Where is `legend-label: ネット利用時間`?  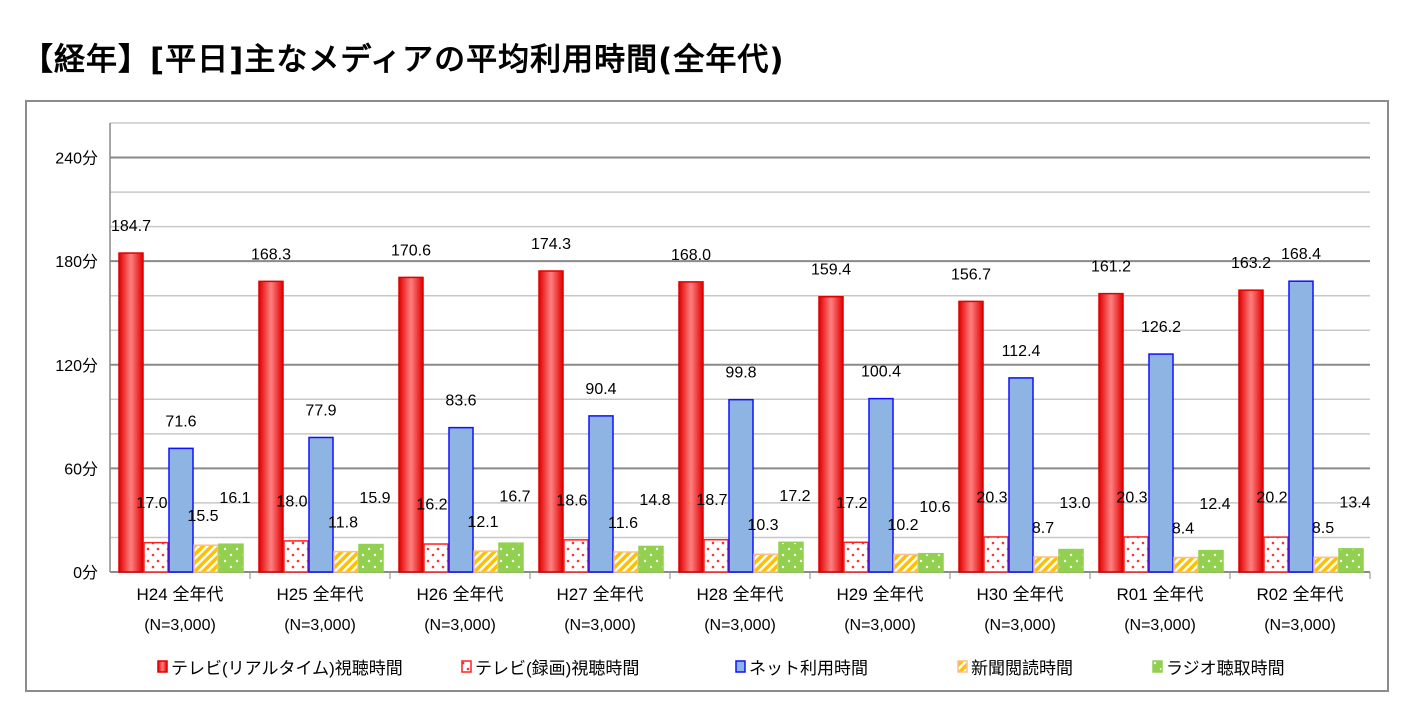 legend-label: ネット利用時間 is located at coordinates (808, 668).